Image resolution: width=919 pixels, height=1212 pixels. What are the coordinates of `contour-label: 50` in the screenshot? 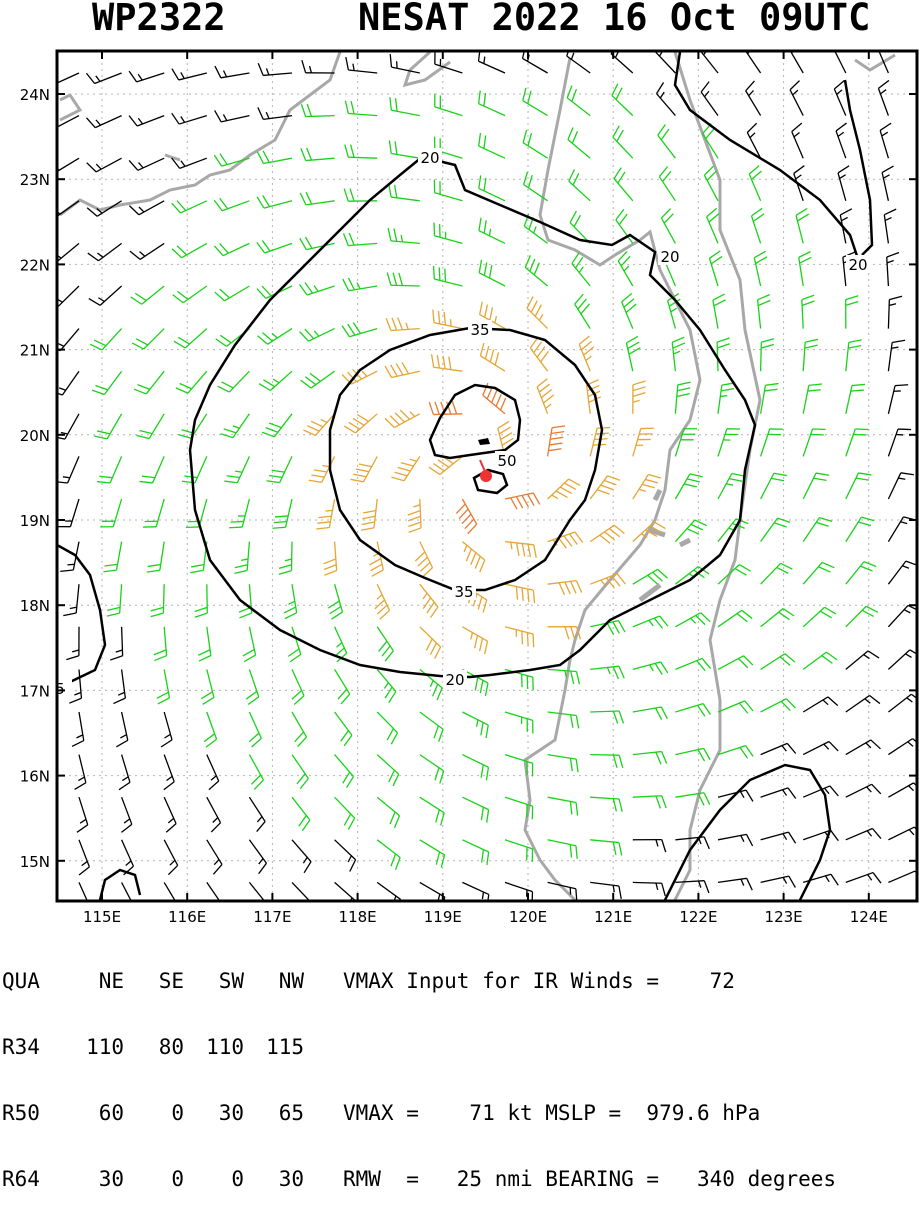 It's located at (506, 461).